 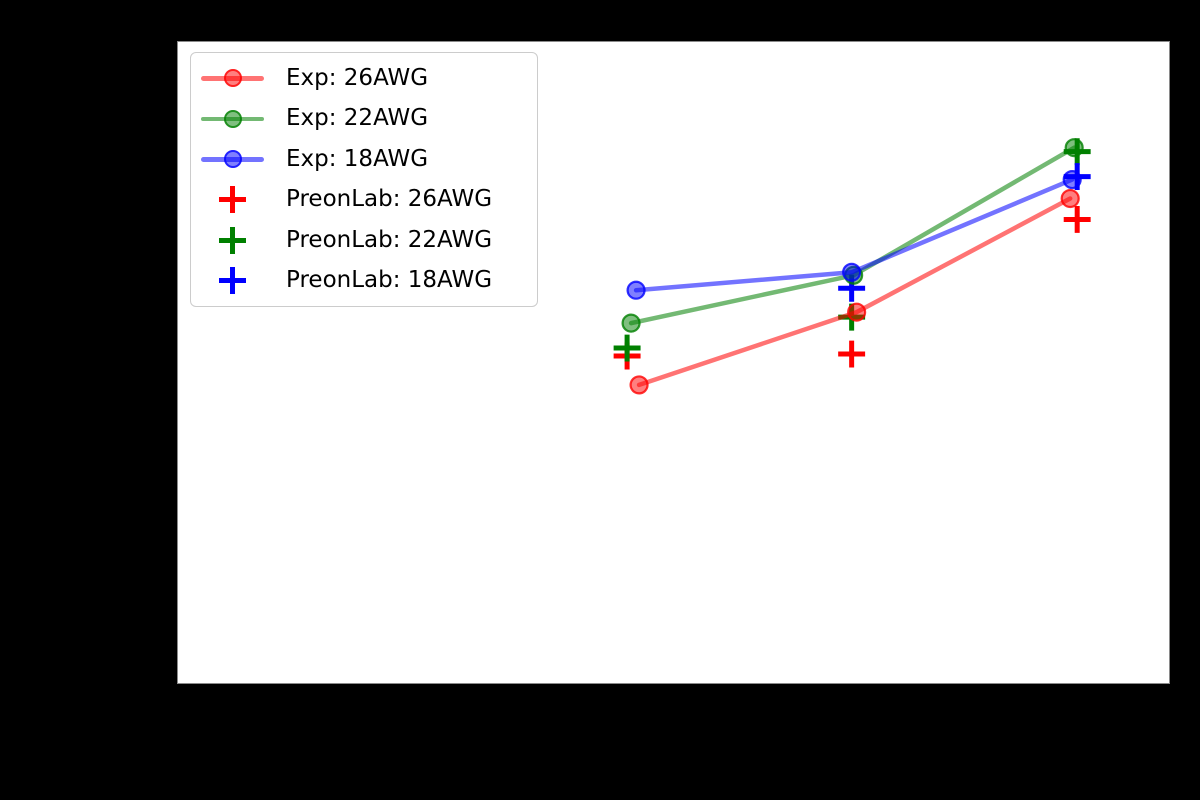 I want to click on legend-entry-exp-26awg: Exp: 26AWG, so click(x=364, y=78).